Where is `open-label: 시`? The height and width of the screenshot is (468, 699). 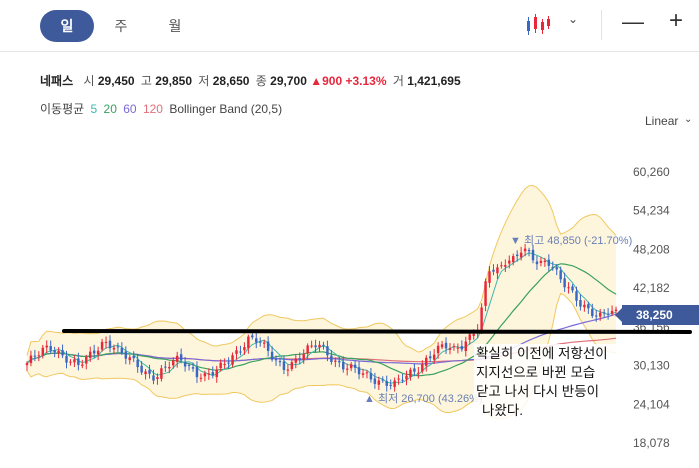
open-label: 시 is located at coordinates (89, 81).